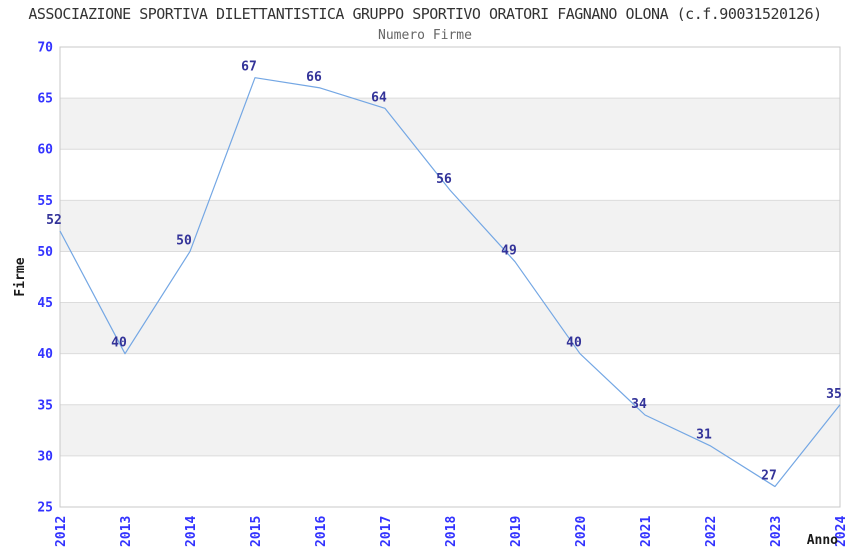  Describe the element at coordinates (45, 354) in the screenshot. I see `y-tick-label: 40` at that location.